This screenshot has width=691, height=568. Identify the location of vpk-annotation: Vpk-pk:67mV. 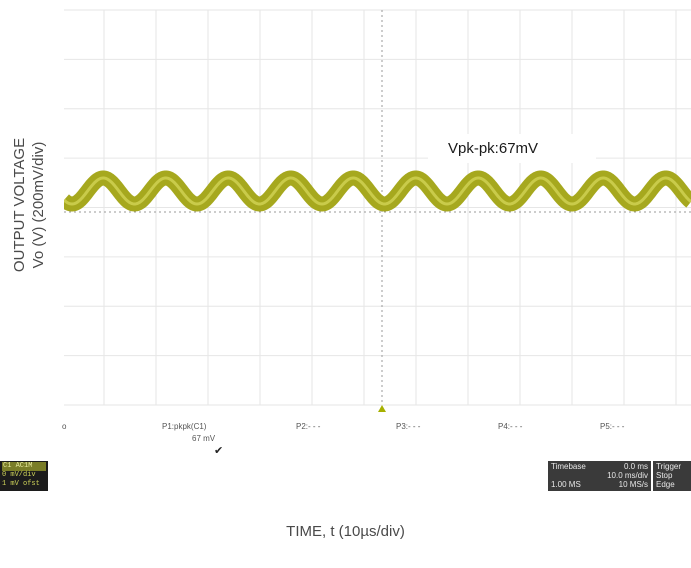
(512, 148).